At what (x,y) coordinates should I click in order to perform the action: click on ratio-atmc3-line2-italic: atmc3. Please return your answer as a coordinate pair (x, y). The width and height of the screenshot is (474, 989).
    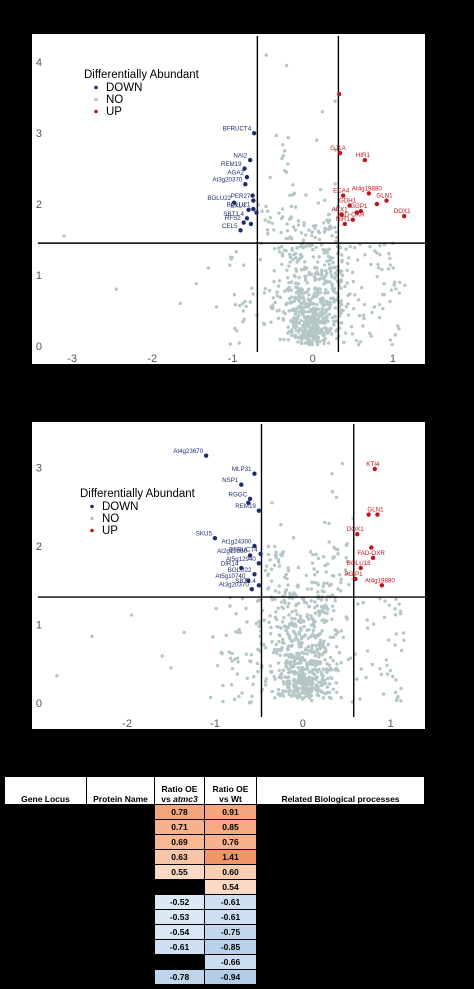
    Looking at the image, I should click on (185, 799).